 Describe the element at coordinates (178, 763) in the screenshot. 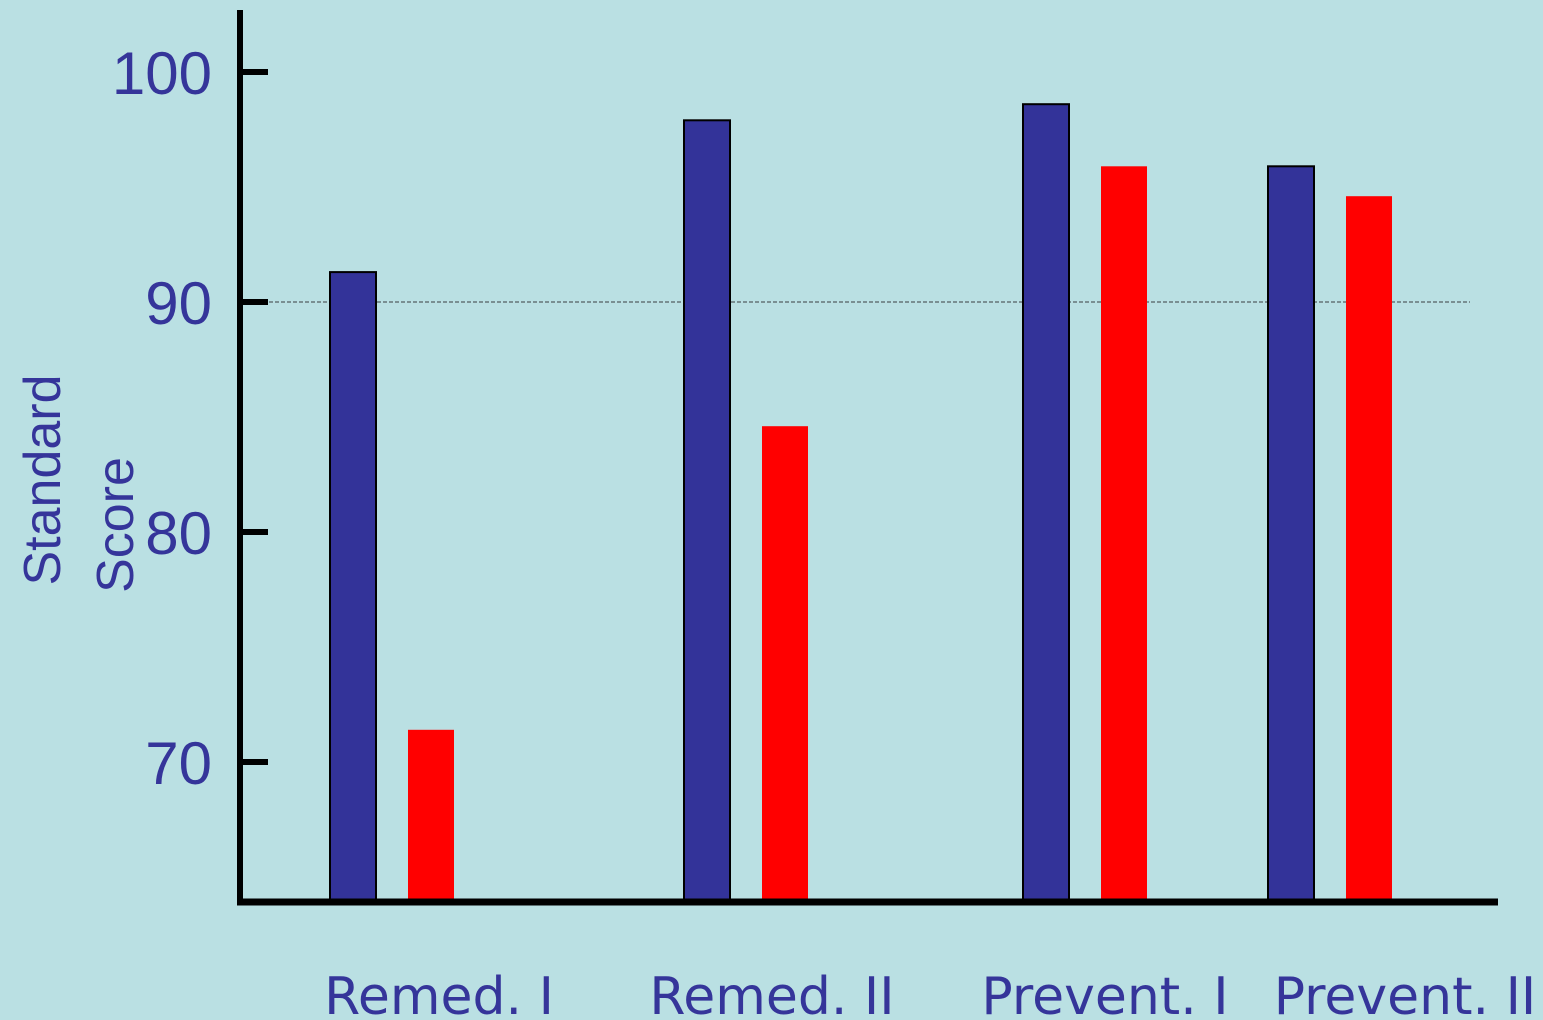

I see `y-tick-label-70: 70` at that location.